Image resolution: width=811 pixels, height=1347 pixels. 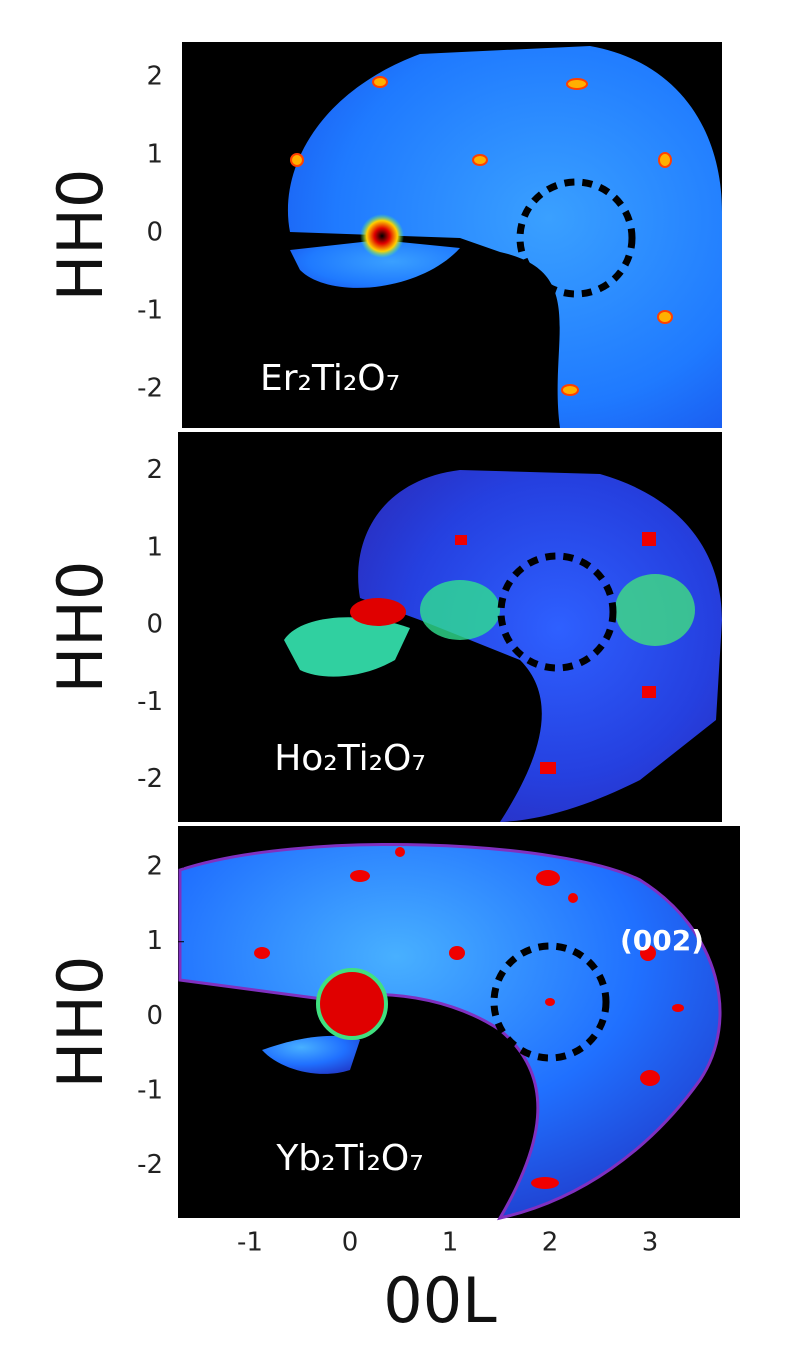 I want to click on x-tick-label: 3, so click(x=650, y=1243).